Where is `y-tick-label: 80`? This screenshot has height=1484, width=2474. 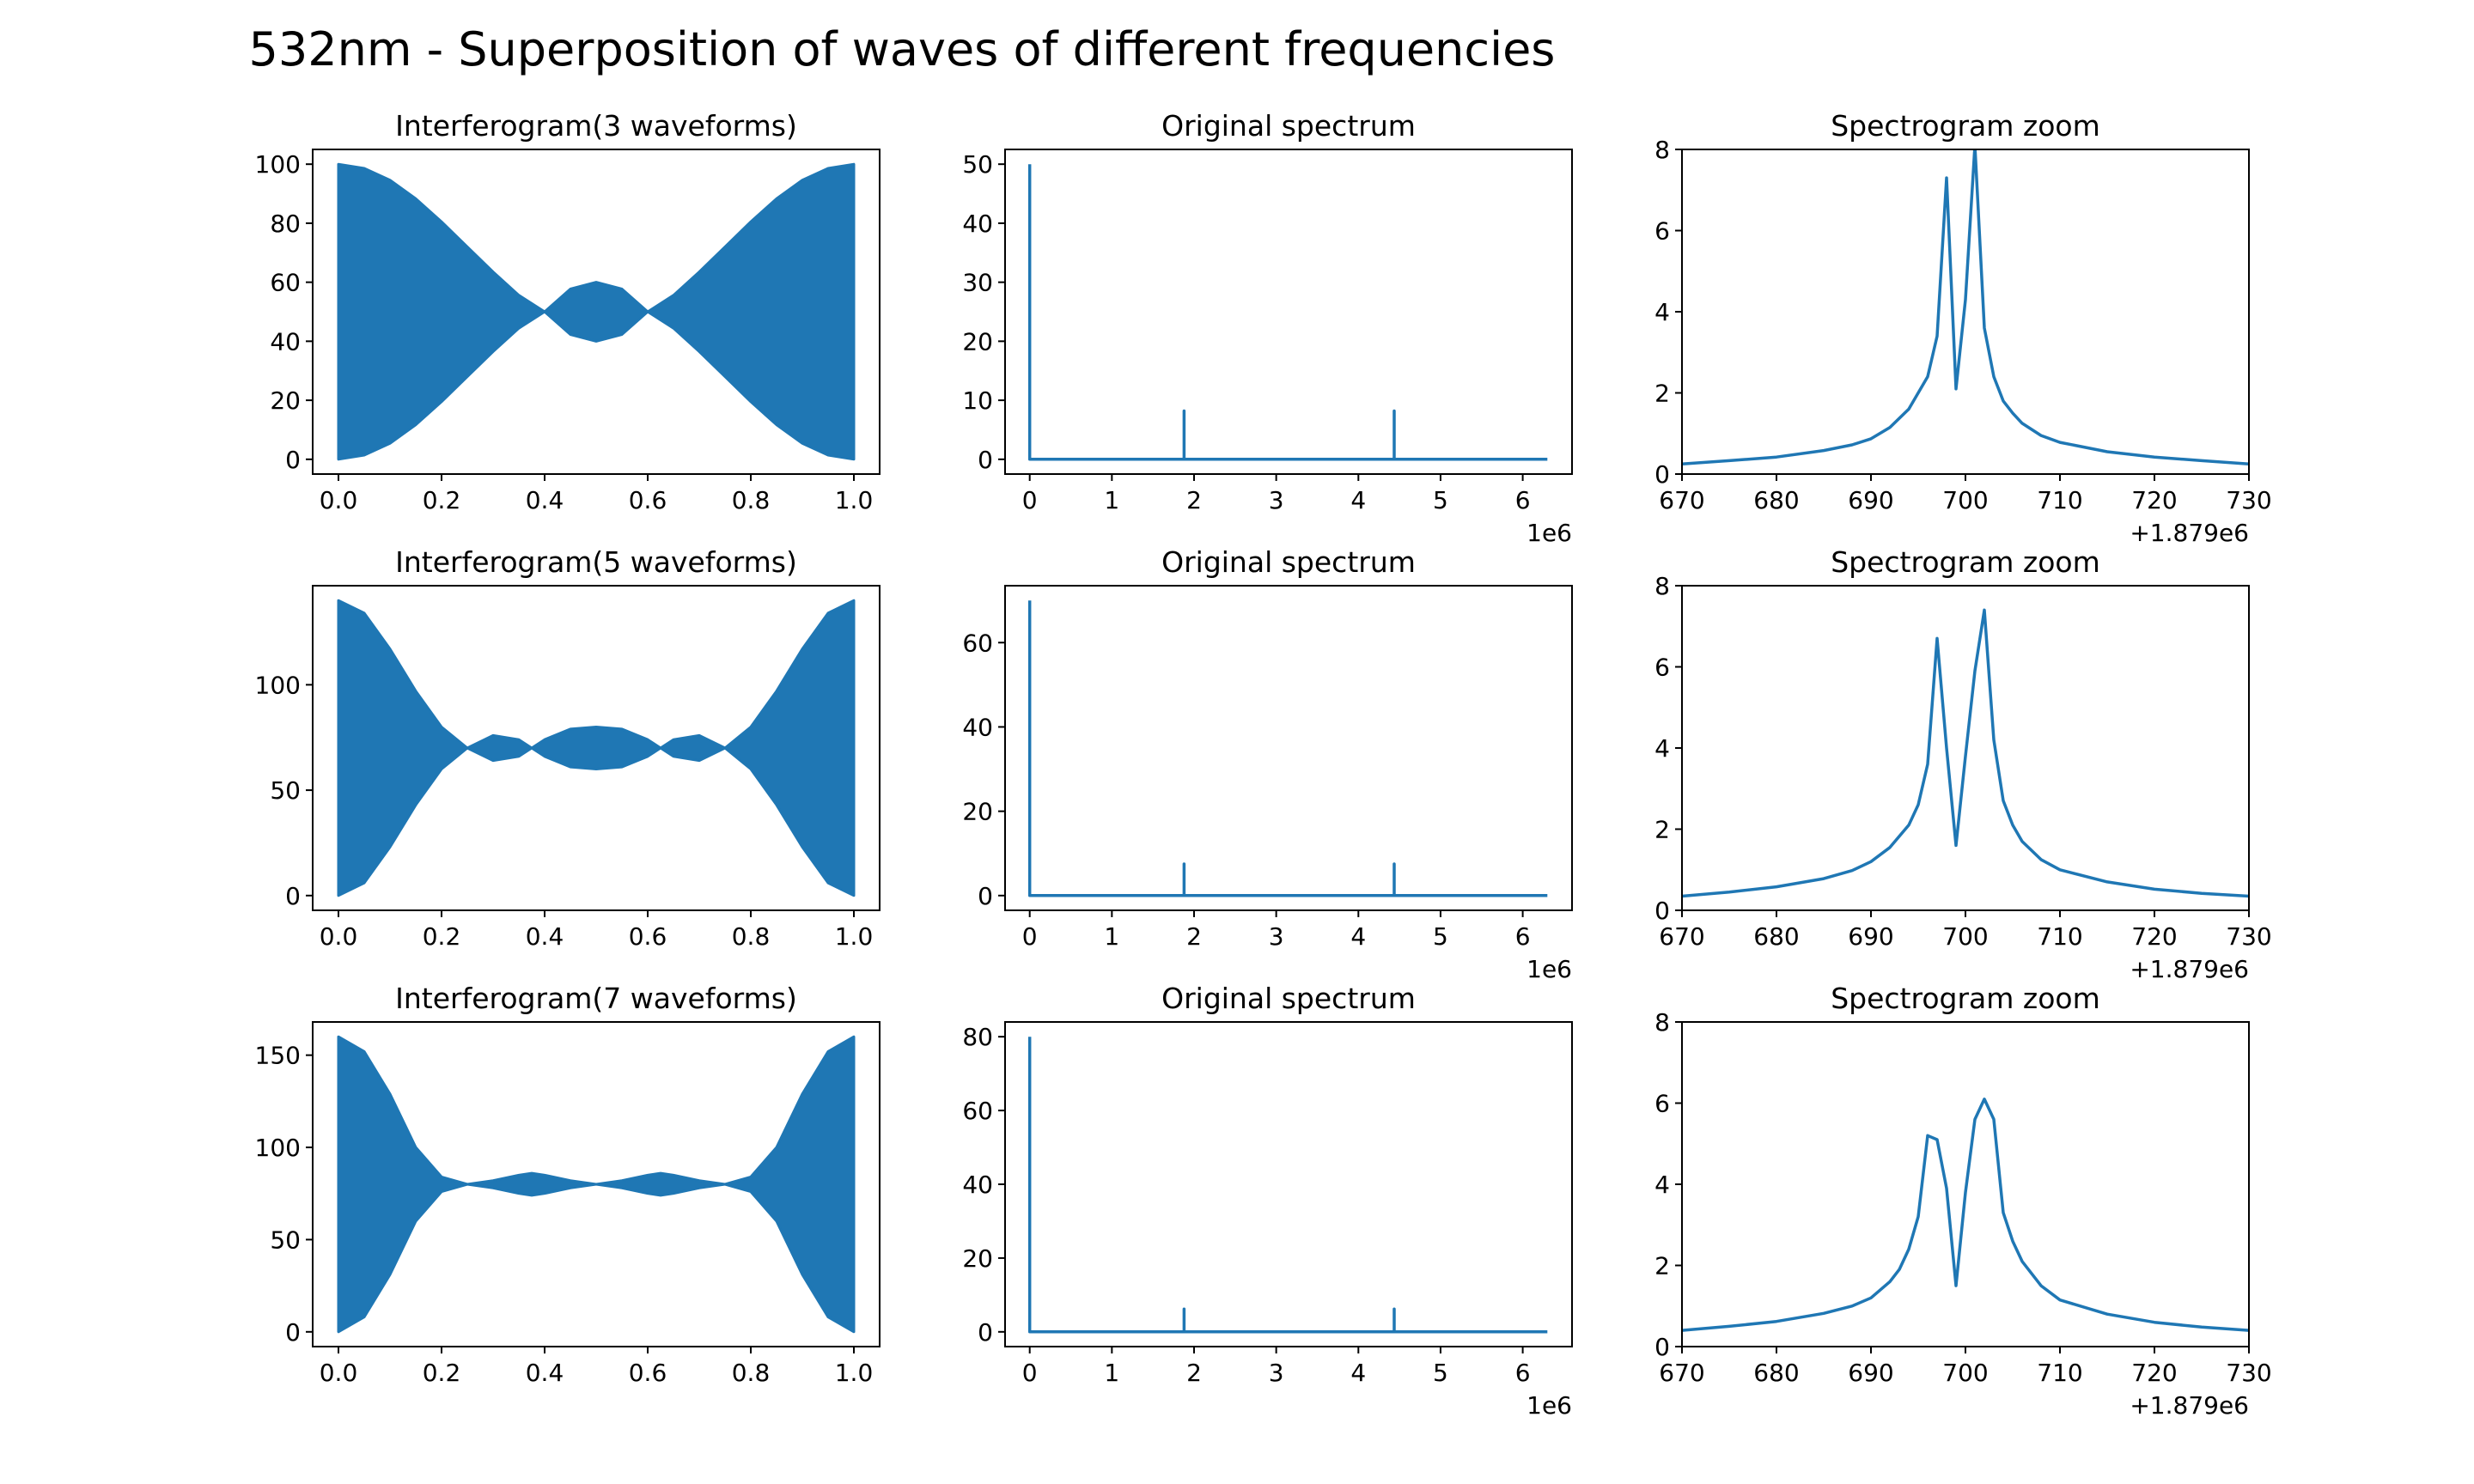 y-tick-label: 80 is located at coordinates (285, 224).